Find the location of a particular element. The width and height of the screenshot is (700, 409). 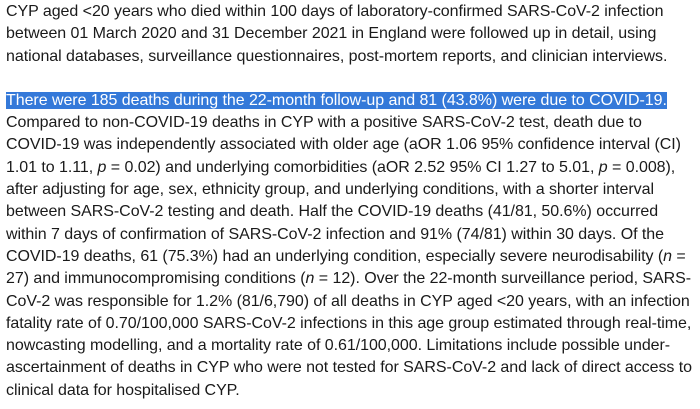

paragraph-spacer is located at coordinates (353, 79).